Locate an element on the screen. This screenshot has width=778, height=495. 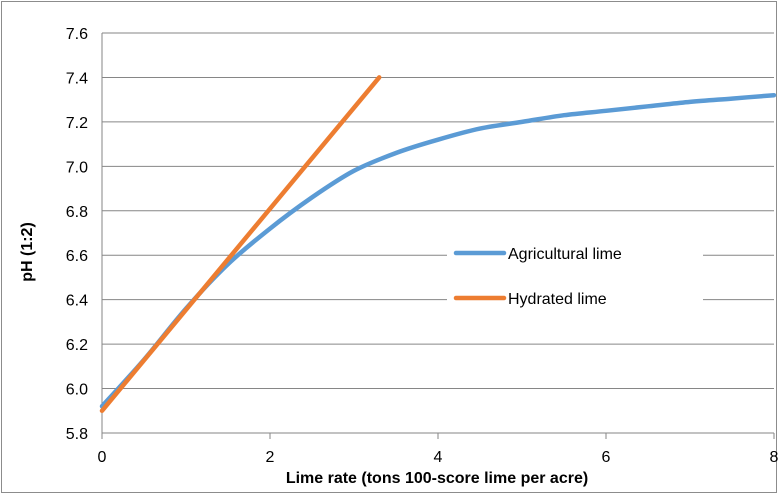
y-tick-label: 6.8 is located at coordinates (77, 212).